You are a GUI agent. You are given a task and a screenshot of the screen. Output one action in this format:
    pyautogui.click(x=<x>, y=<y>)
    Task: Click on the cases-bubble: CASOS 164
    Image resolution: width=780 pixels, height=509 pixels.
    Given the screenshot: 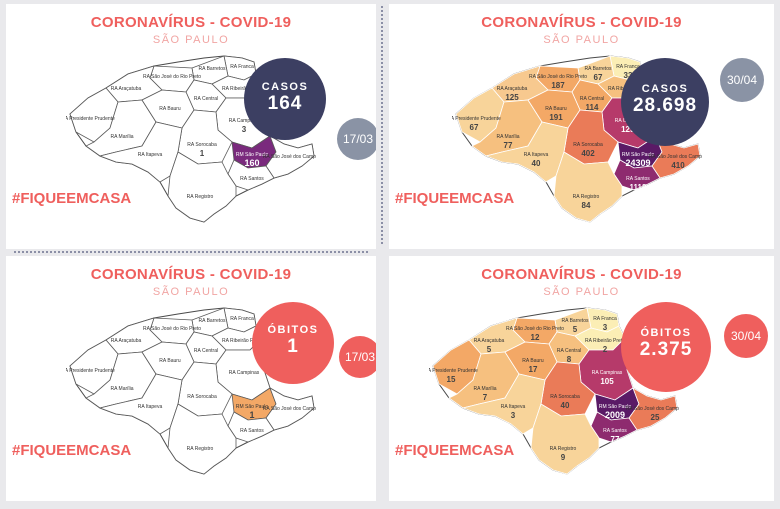 What is the action you would take?
    pyautogui.click(x=285, y=99)
    